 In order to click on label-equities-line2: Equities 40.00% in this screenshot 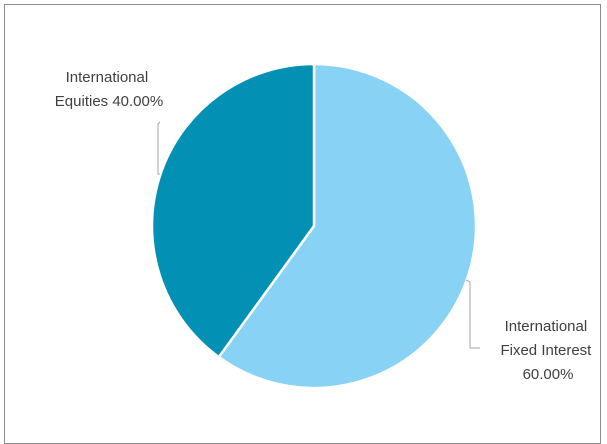, I will do `click(109, 101)`.